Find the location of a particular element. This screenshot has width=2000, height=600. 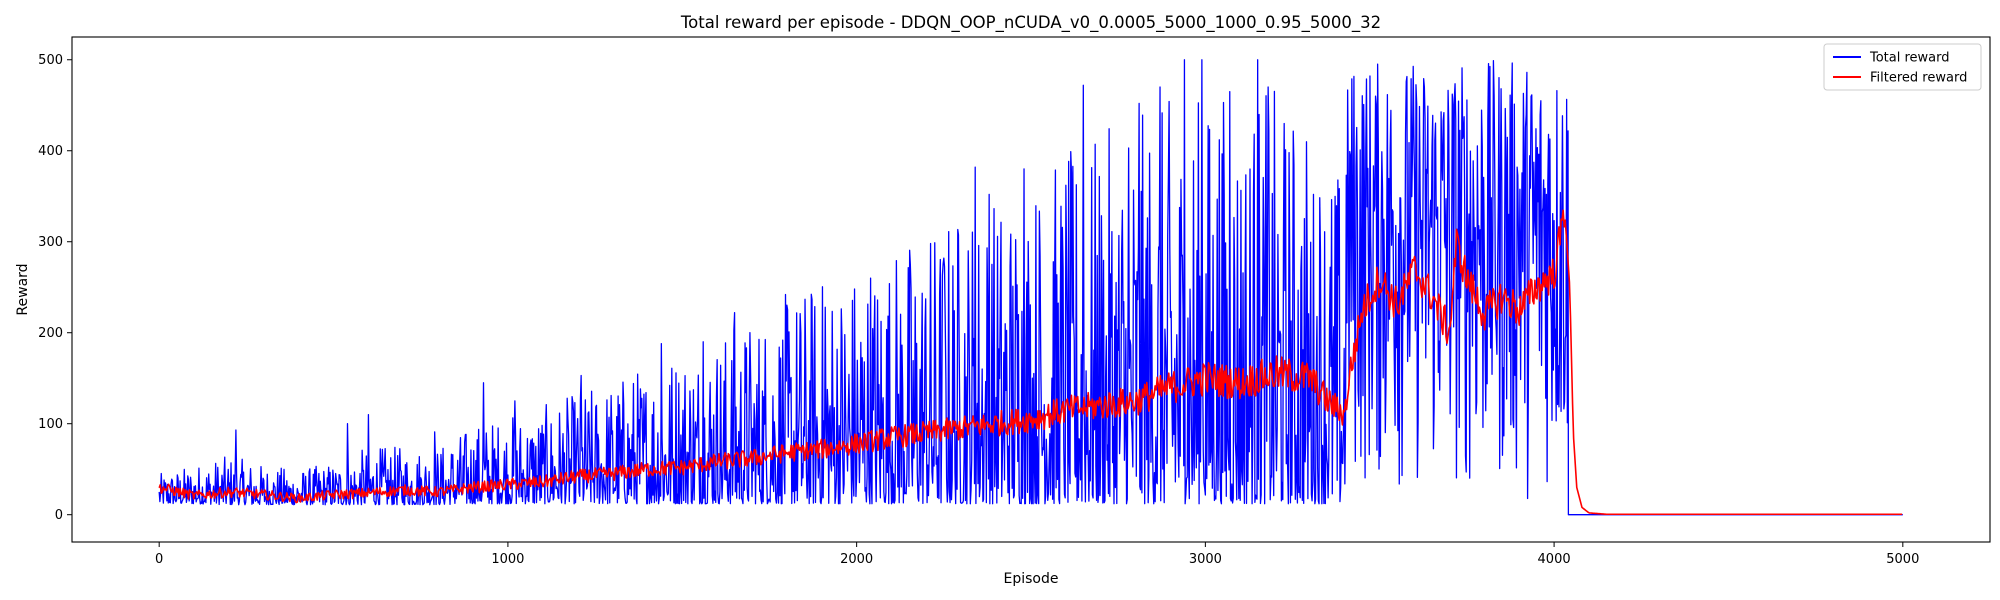

legend-box is located at coordinates (1902, 67).